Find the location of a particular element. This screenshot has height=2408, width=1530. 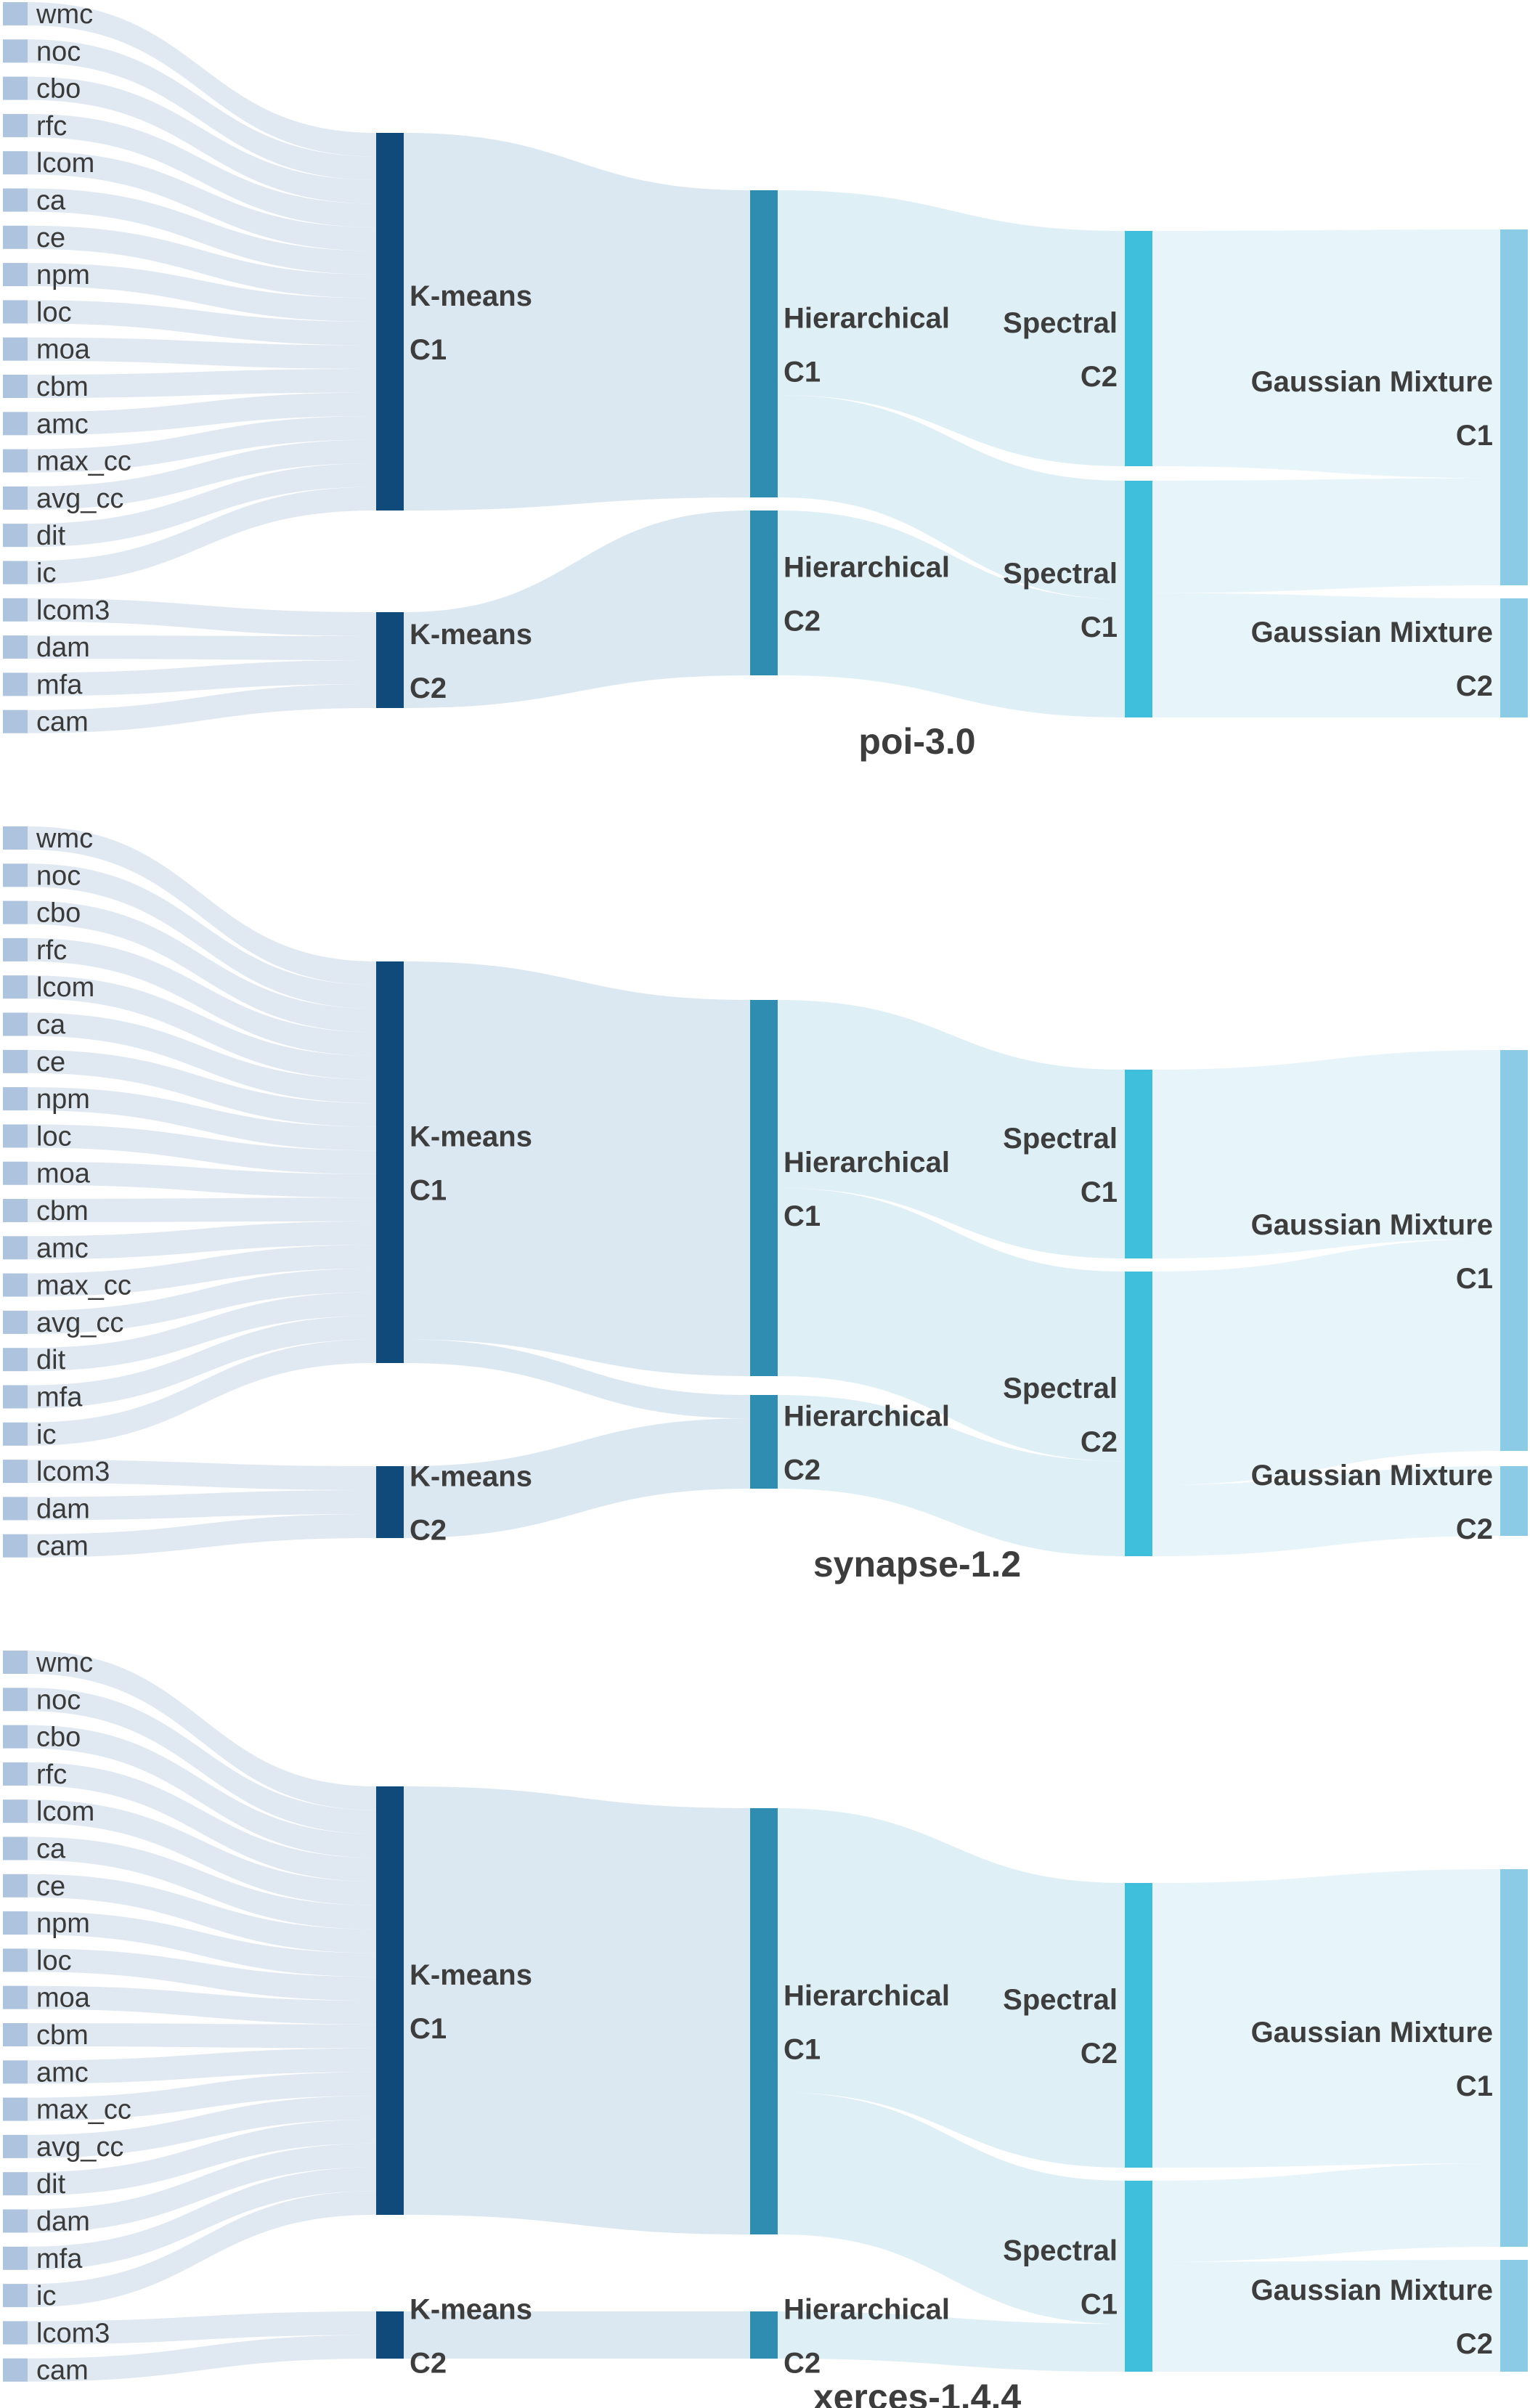

hierarchical-label-2-cluster: C2 is located at coordinates (802, 622).